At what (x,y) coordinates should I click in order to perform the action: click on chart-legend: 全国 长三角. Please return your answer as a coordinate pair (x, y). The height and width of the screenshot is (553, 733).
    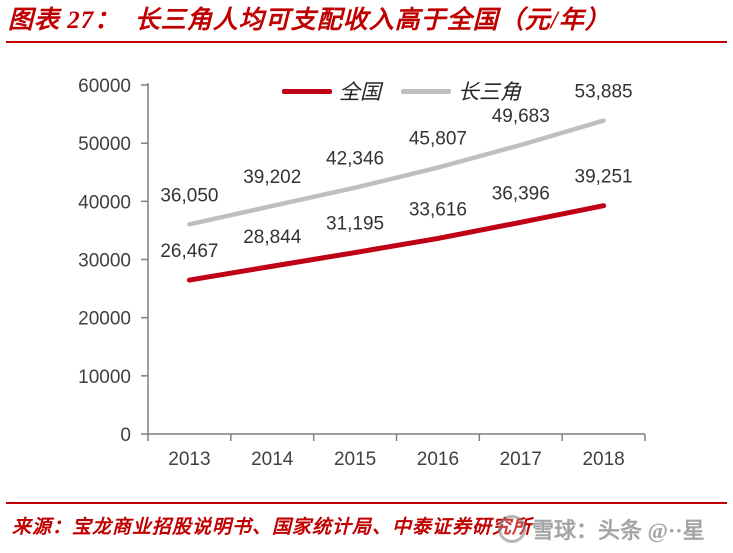
    Looking at the image, I should click on (401, 91).